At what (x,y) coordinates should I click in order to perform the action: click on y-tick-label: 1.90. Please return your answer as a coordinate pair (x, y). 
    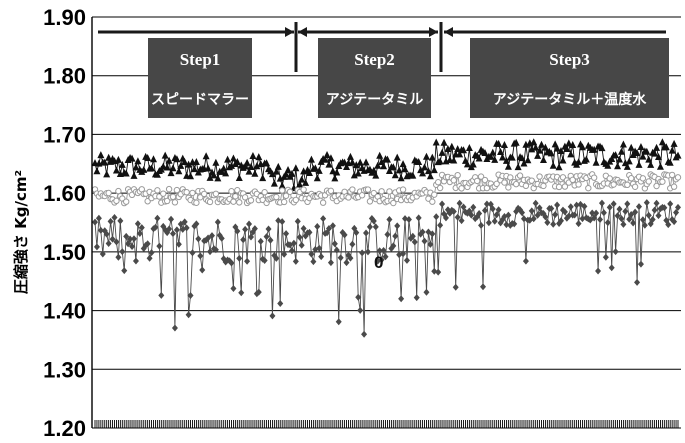
    Looking at the image, I should click on (64, 17).